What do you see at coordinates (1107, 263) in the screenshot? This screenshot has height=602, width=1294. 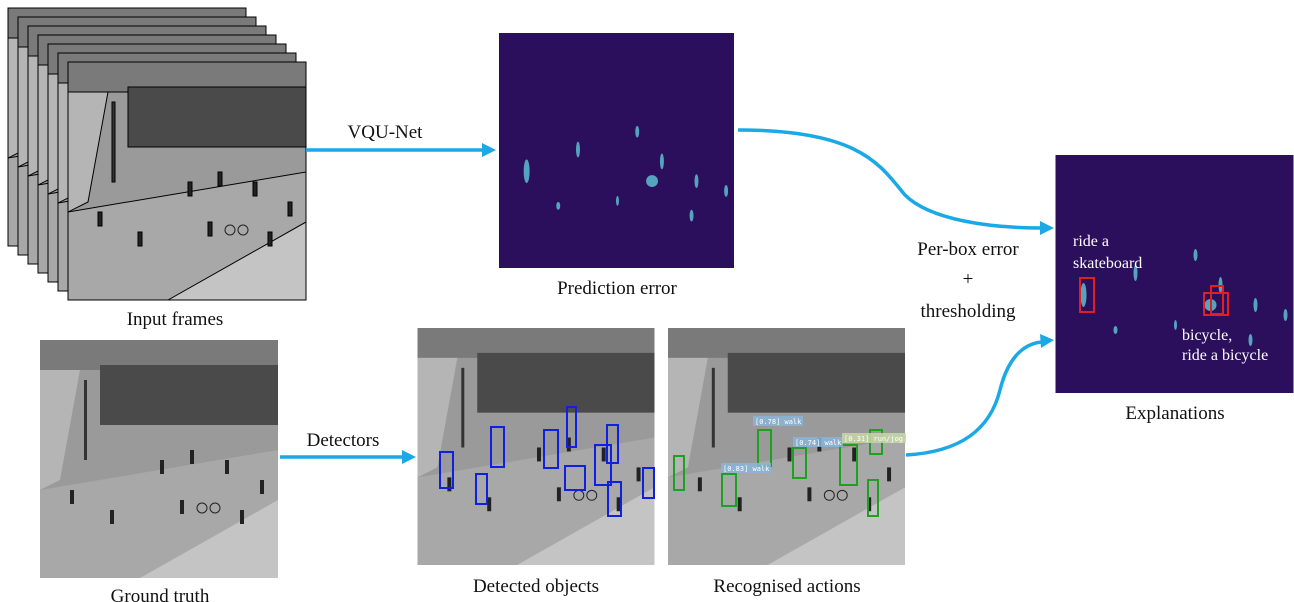 I see `annotation: skateboard` at bounding box center [1107, 263].